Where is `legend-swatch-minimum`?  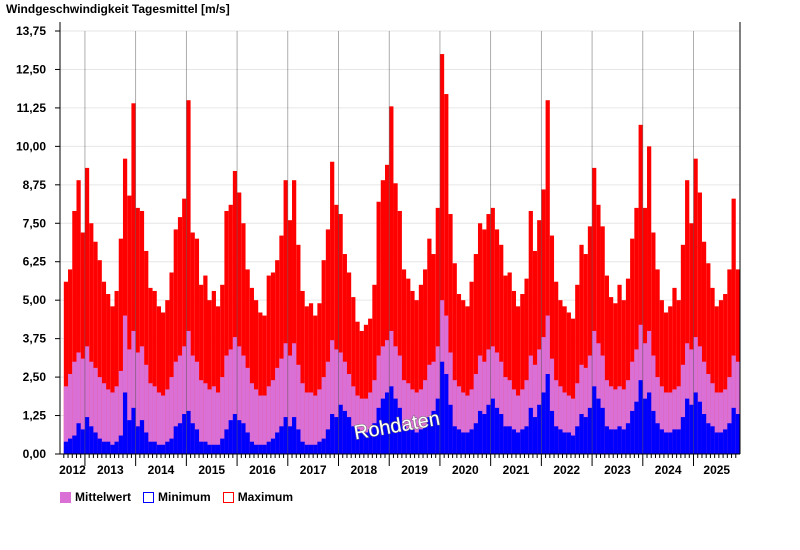
legend-swatch-minimum is located at coordinates (149, 497).